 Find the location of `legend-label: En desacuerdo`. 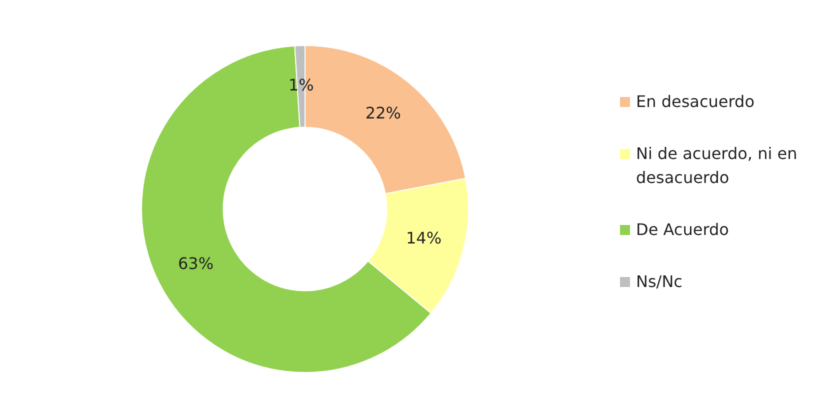

legend-label: En desacuerdo is located at coordinates (696, 102).